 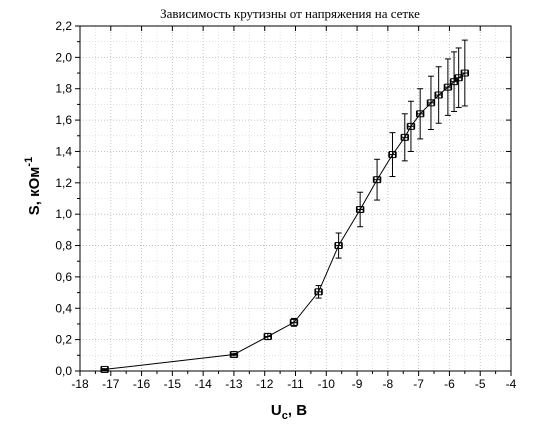 What do you see at coordinates (449, 384) in the screenshot?
I see `x-tick-label: -6` at bounding box center [449, 384].